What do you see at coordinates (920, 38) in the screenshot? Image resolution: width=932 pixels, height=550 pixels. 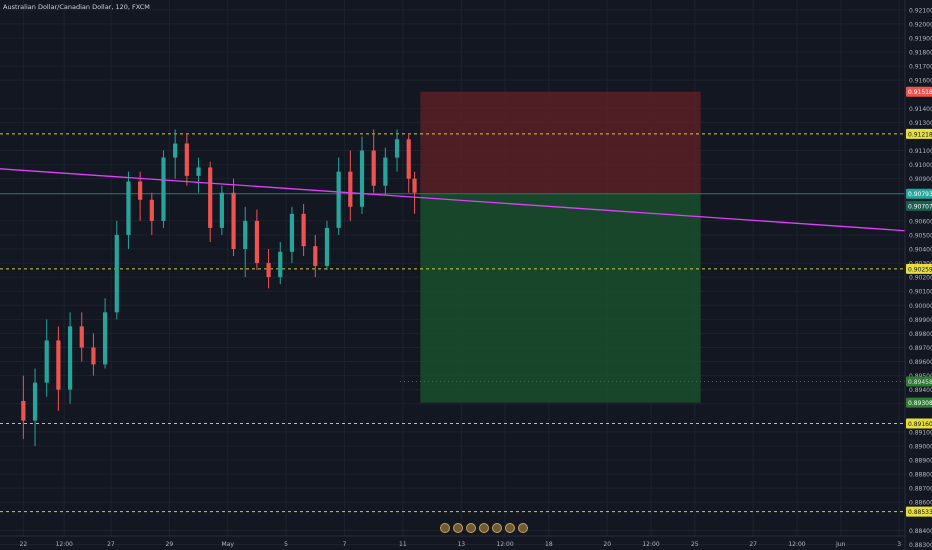 I see `price-tick-label: 0.91900` at bounding box center [920, 38].